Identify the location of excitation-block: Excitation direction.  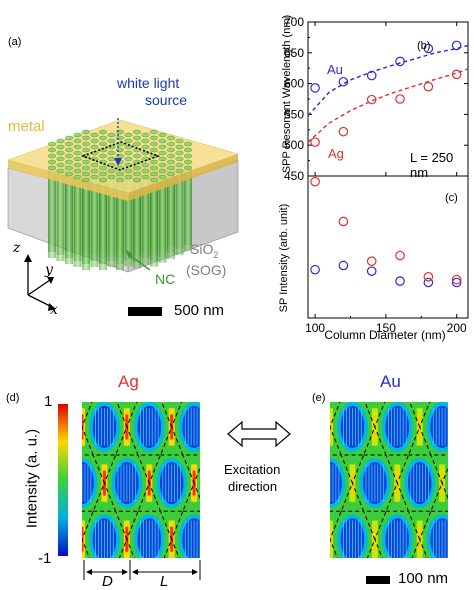
(260, 460).